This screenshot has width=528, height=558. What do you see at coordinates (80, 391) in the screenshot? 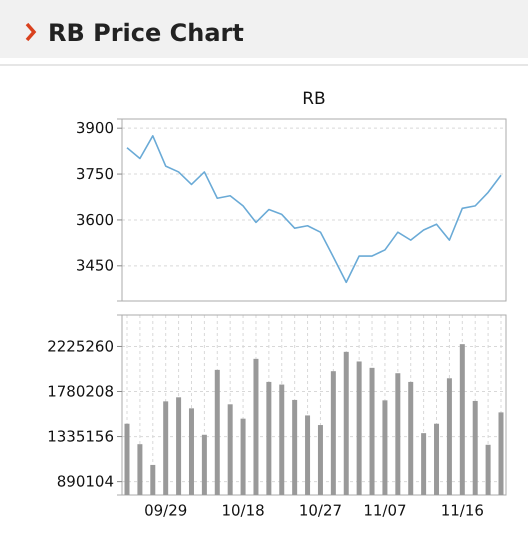
I see `y-tick-label: 1780208` at bounding box center [80, 391].